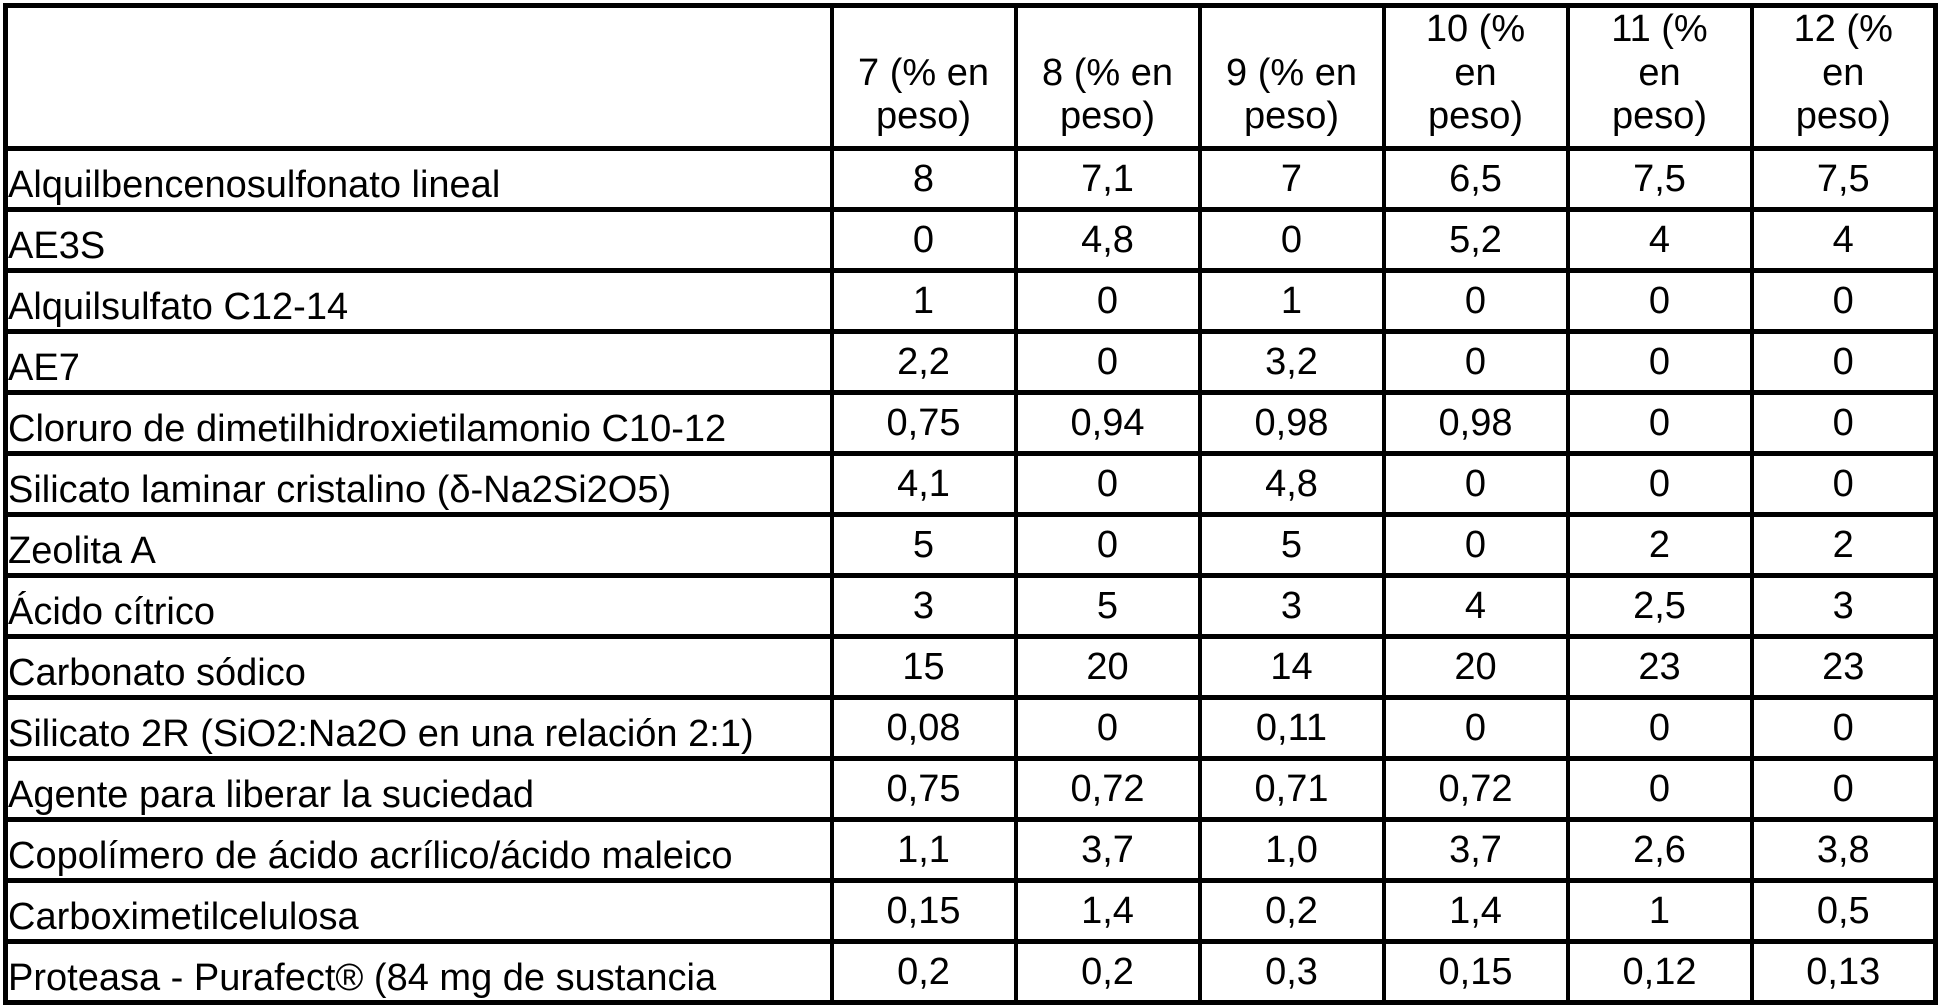 Image resolution: width=1941 pixels, height=1005 pixels. Describe the element at coordinates (1843, 77) in the screenshot. I see `column-header: 12 (% en peso)` at that location.